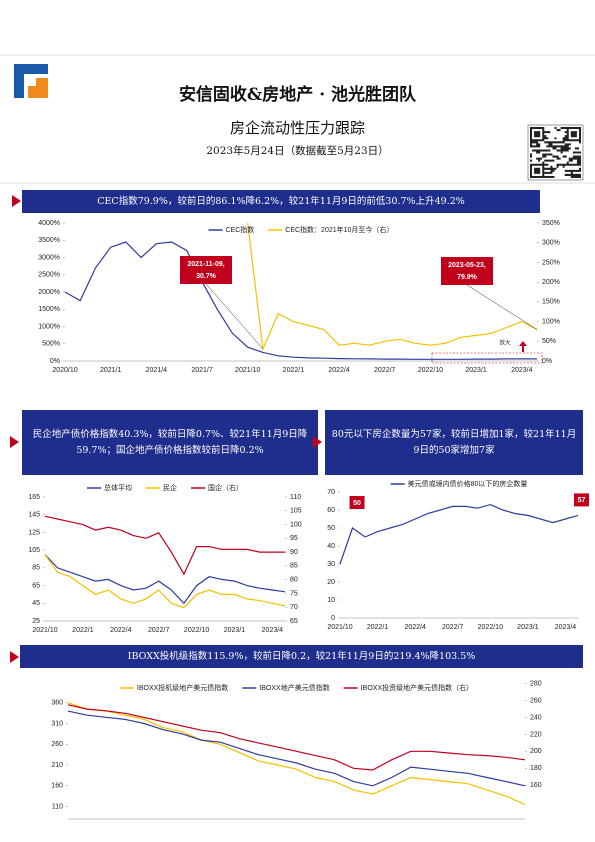 This screenshot has height=842, width=595. Describe the element at coordinates (331, 564) in the screenshot. I see `y-tick-label: 30` at that location.